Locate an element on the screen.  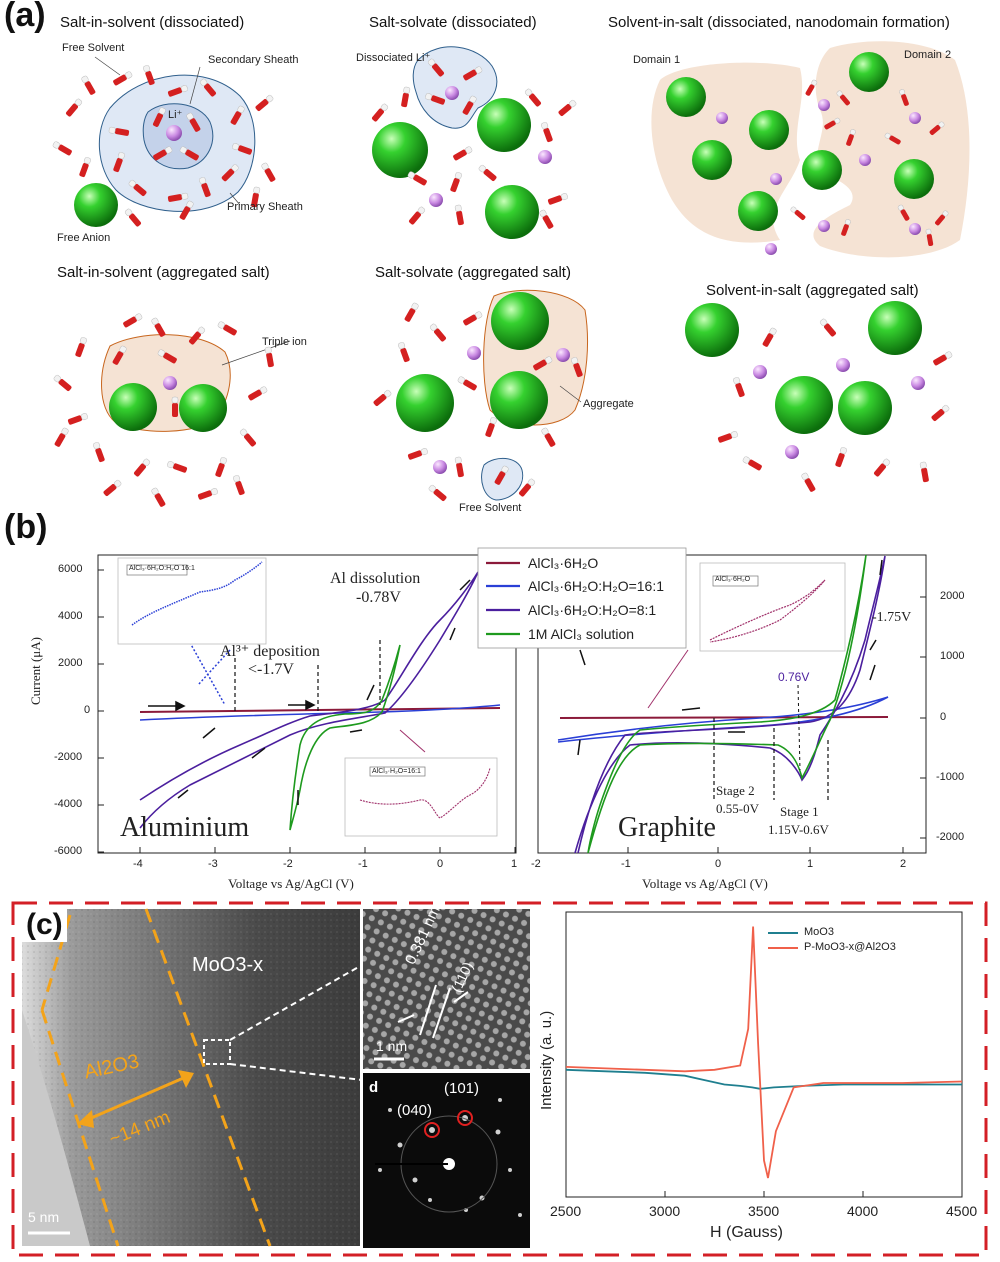
right-ytick-1000: 1000 is located at coordinates (952, 656).